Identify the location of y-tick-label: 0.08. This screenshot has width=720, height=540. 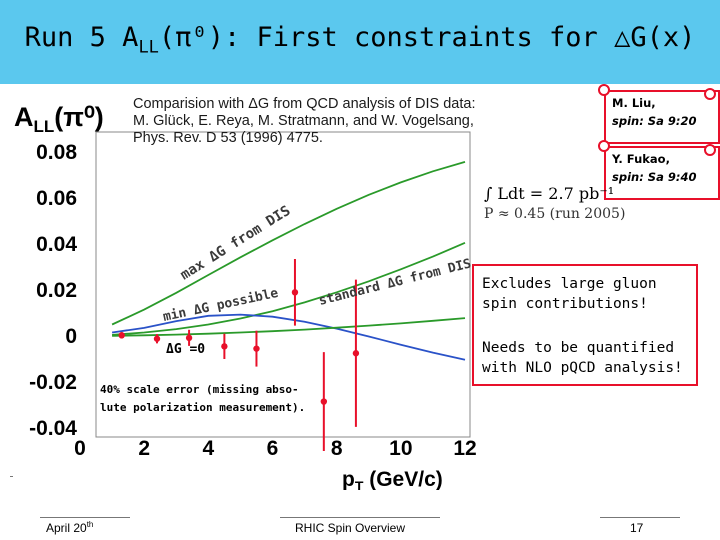
(56, 152).